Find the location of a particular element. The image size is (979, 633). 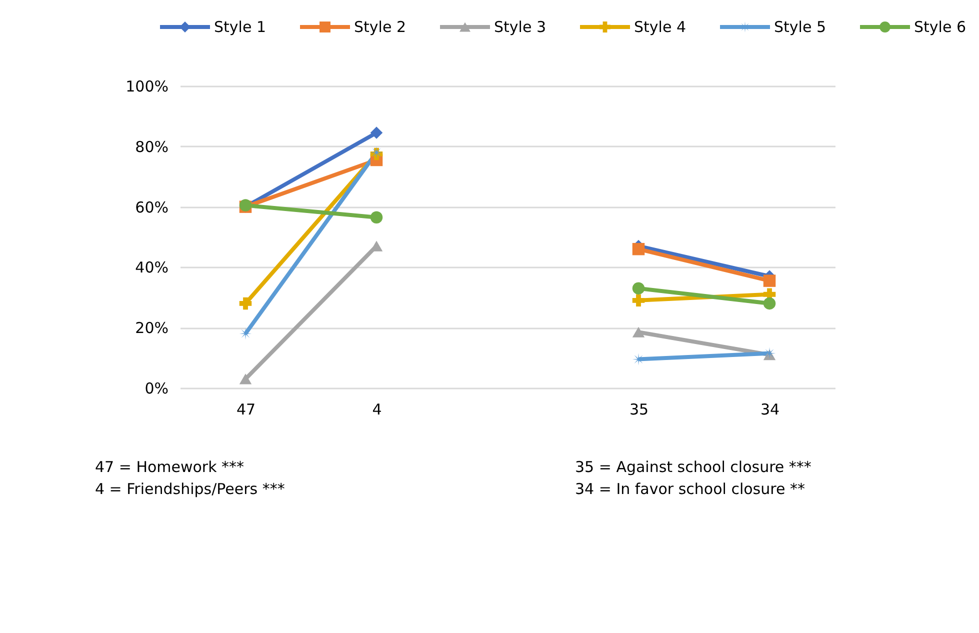

y-tick-label: 60% is located at coordinates (151, 207).